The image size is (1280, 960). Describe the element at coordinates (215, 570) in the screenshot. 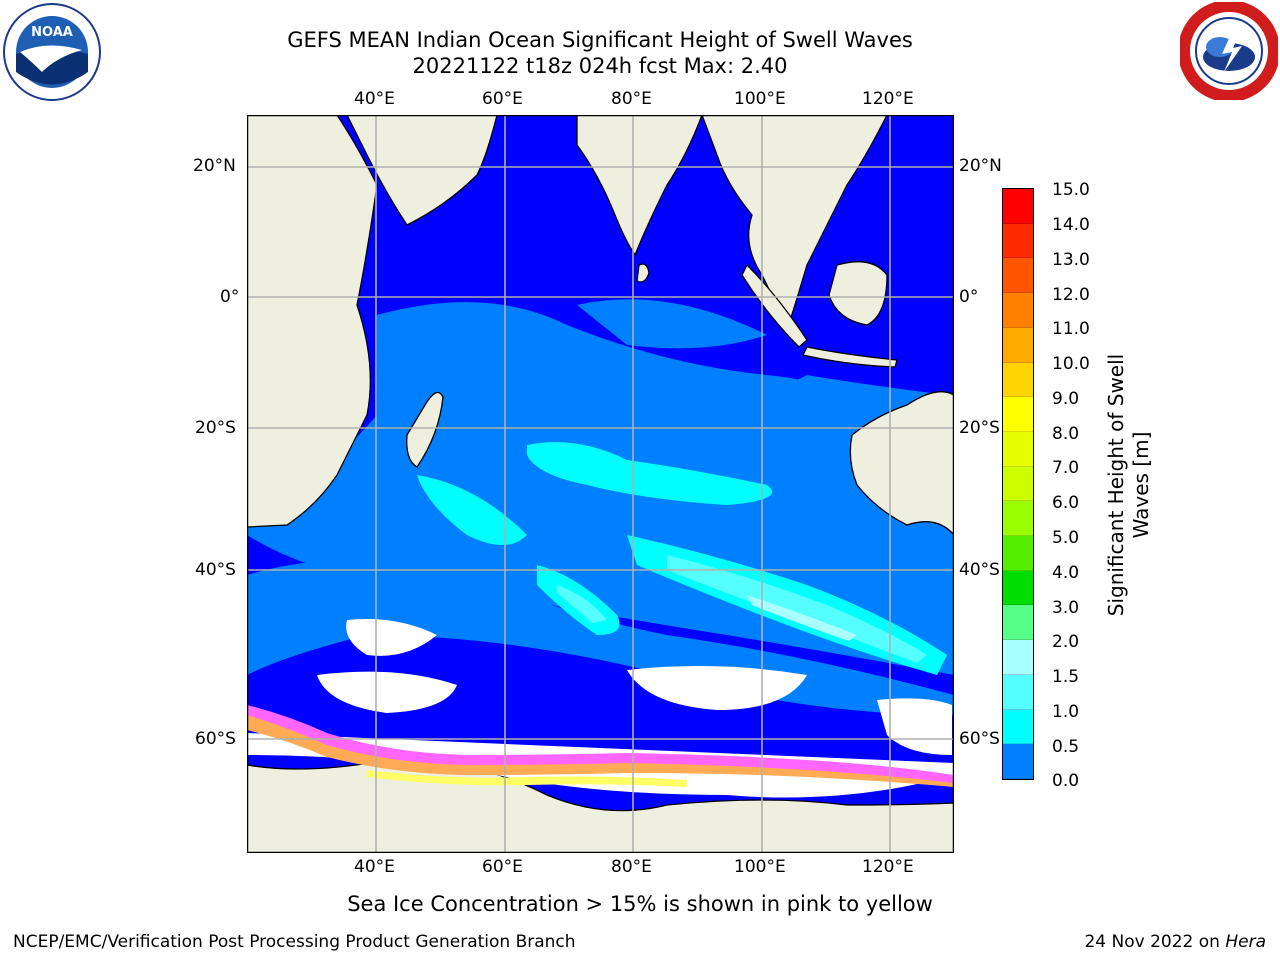

I see `lat-label-left-40s: 40°S` at that location.